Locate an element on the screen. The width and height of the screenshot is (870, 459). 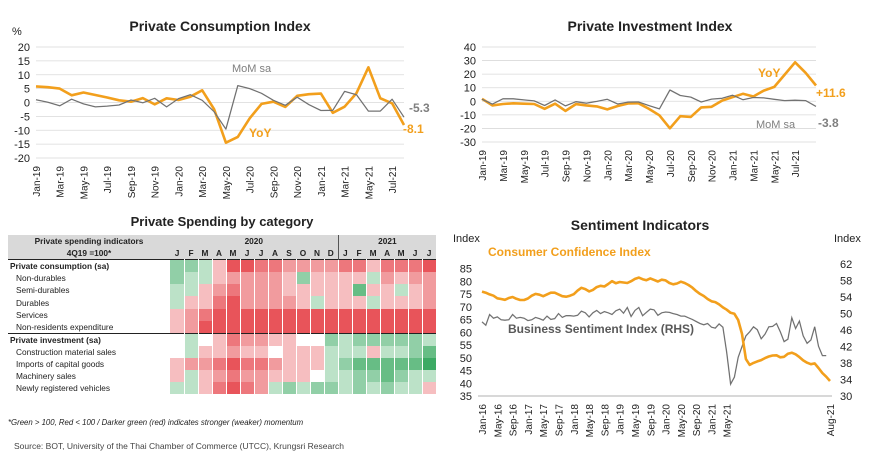
y-tick-label: 20 is located at coordinates (24, 48).